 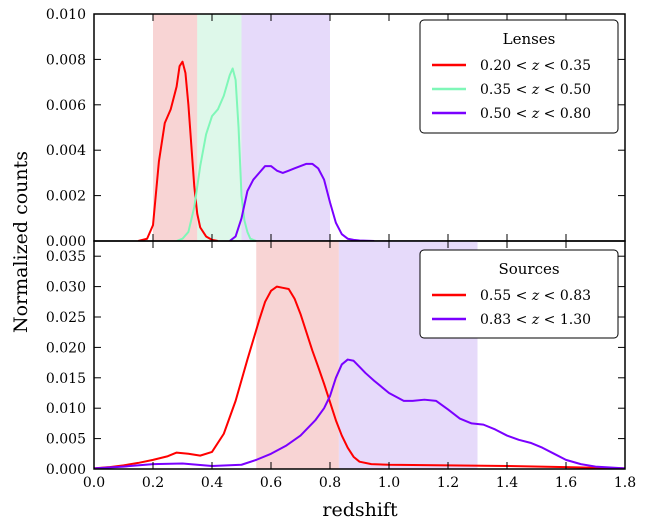 What do you see at coordinates (625, 483) in the screenshot?
I see `x-tick-label: 1.8` at bounding box center [625, 483].